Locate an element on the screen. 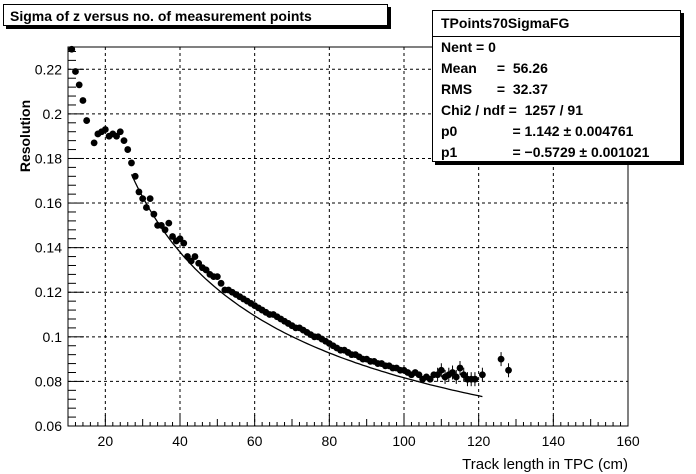 The width and height of the screenshot is (696, 474). stats-key: Mean is located at coordinates (459, 68).